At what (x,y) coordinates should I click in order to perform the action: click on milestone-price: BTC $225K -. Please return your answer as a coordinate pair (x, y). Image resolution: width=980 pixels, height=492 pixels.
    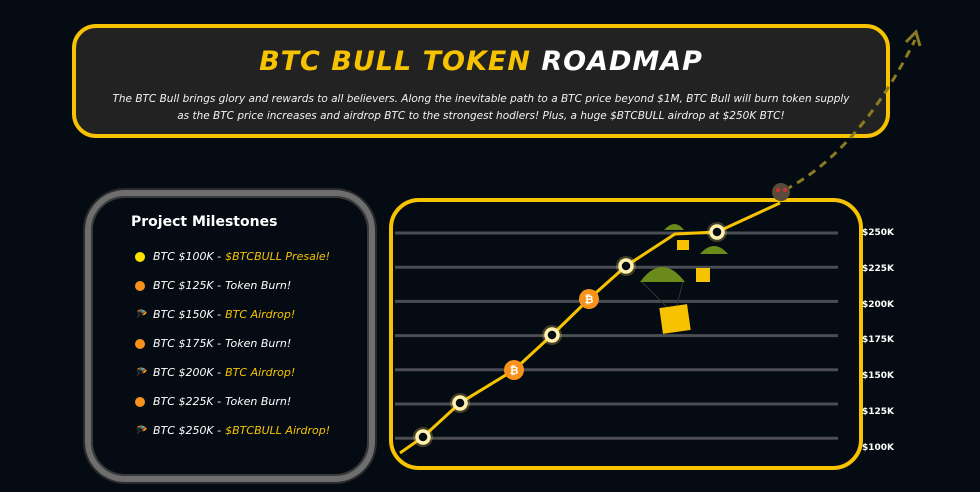
    Looking at the image, I should click on (187, 401).